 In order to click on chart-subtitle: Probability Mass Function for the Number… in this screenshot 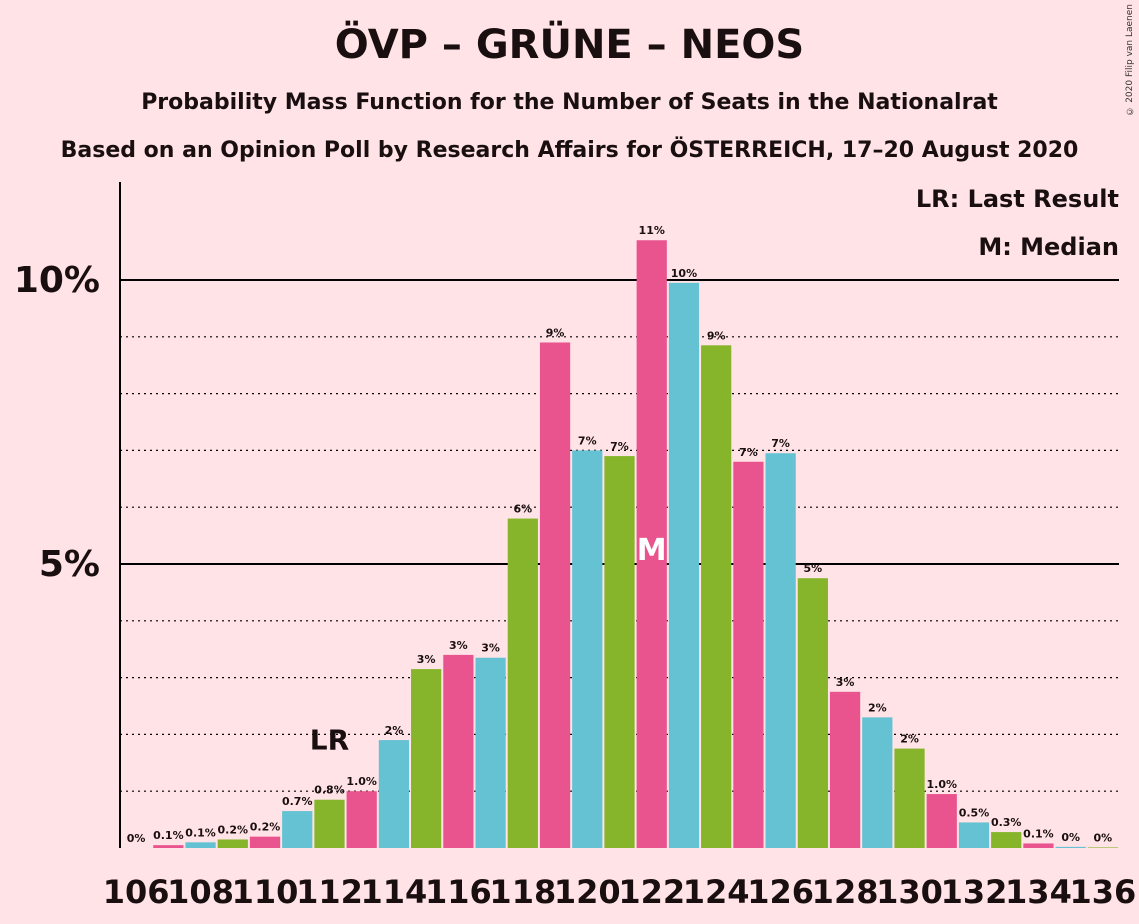, I will do `click(569, 102)`.